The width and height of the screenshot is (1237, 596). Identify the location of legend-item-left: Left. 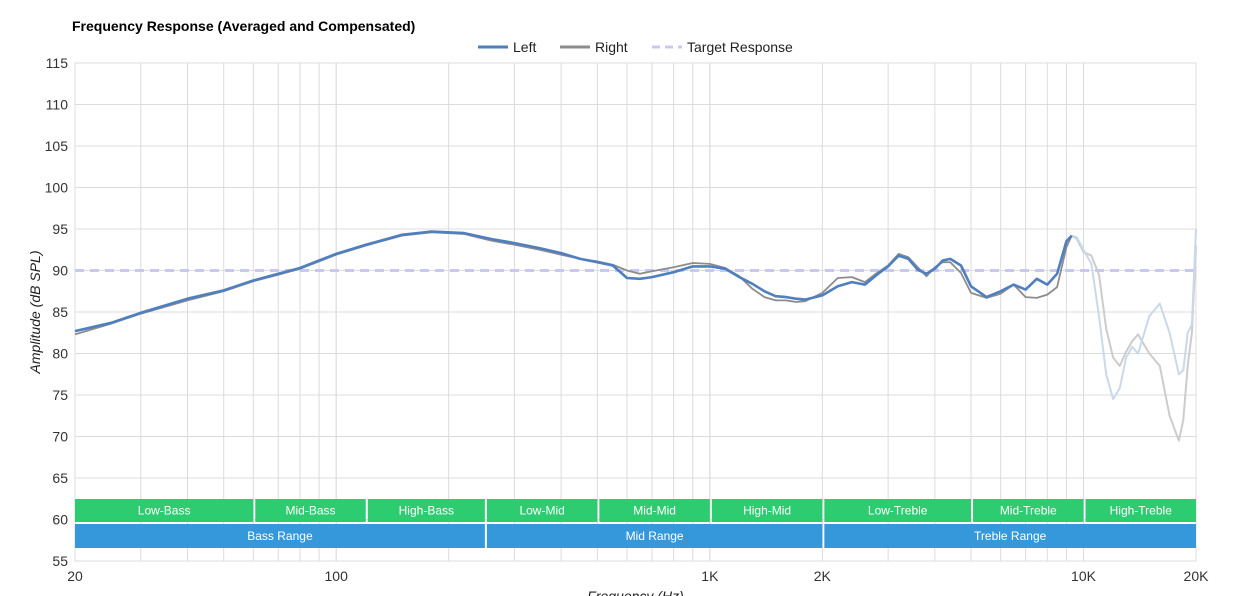
(507, 47).